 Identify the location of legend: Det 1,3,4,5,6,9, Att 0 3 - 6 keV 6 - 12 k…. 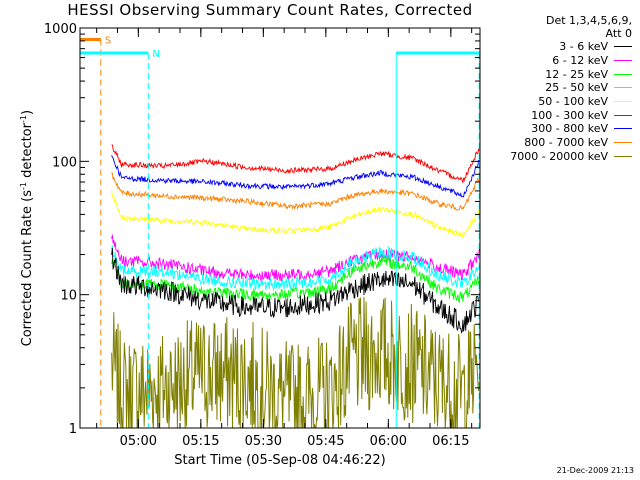
(557, 88).